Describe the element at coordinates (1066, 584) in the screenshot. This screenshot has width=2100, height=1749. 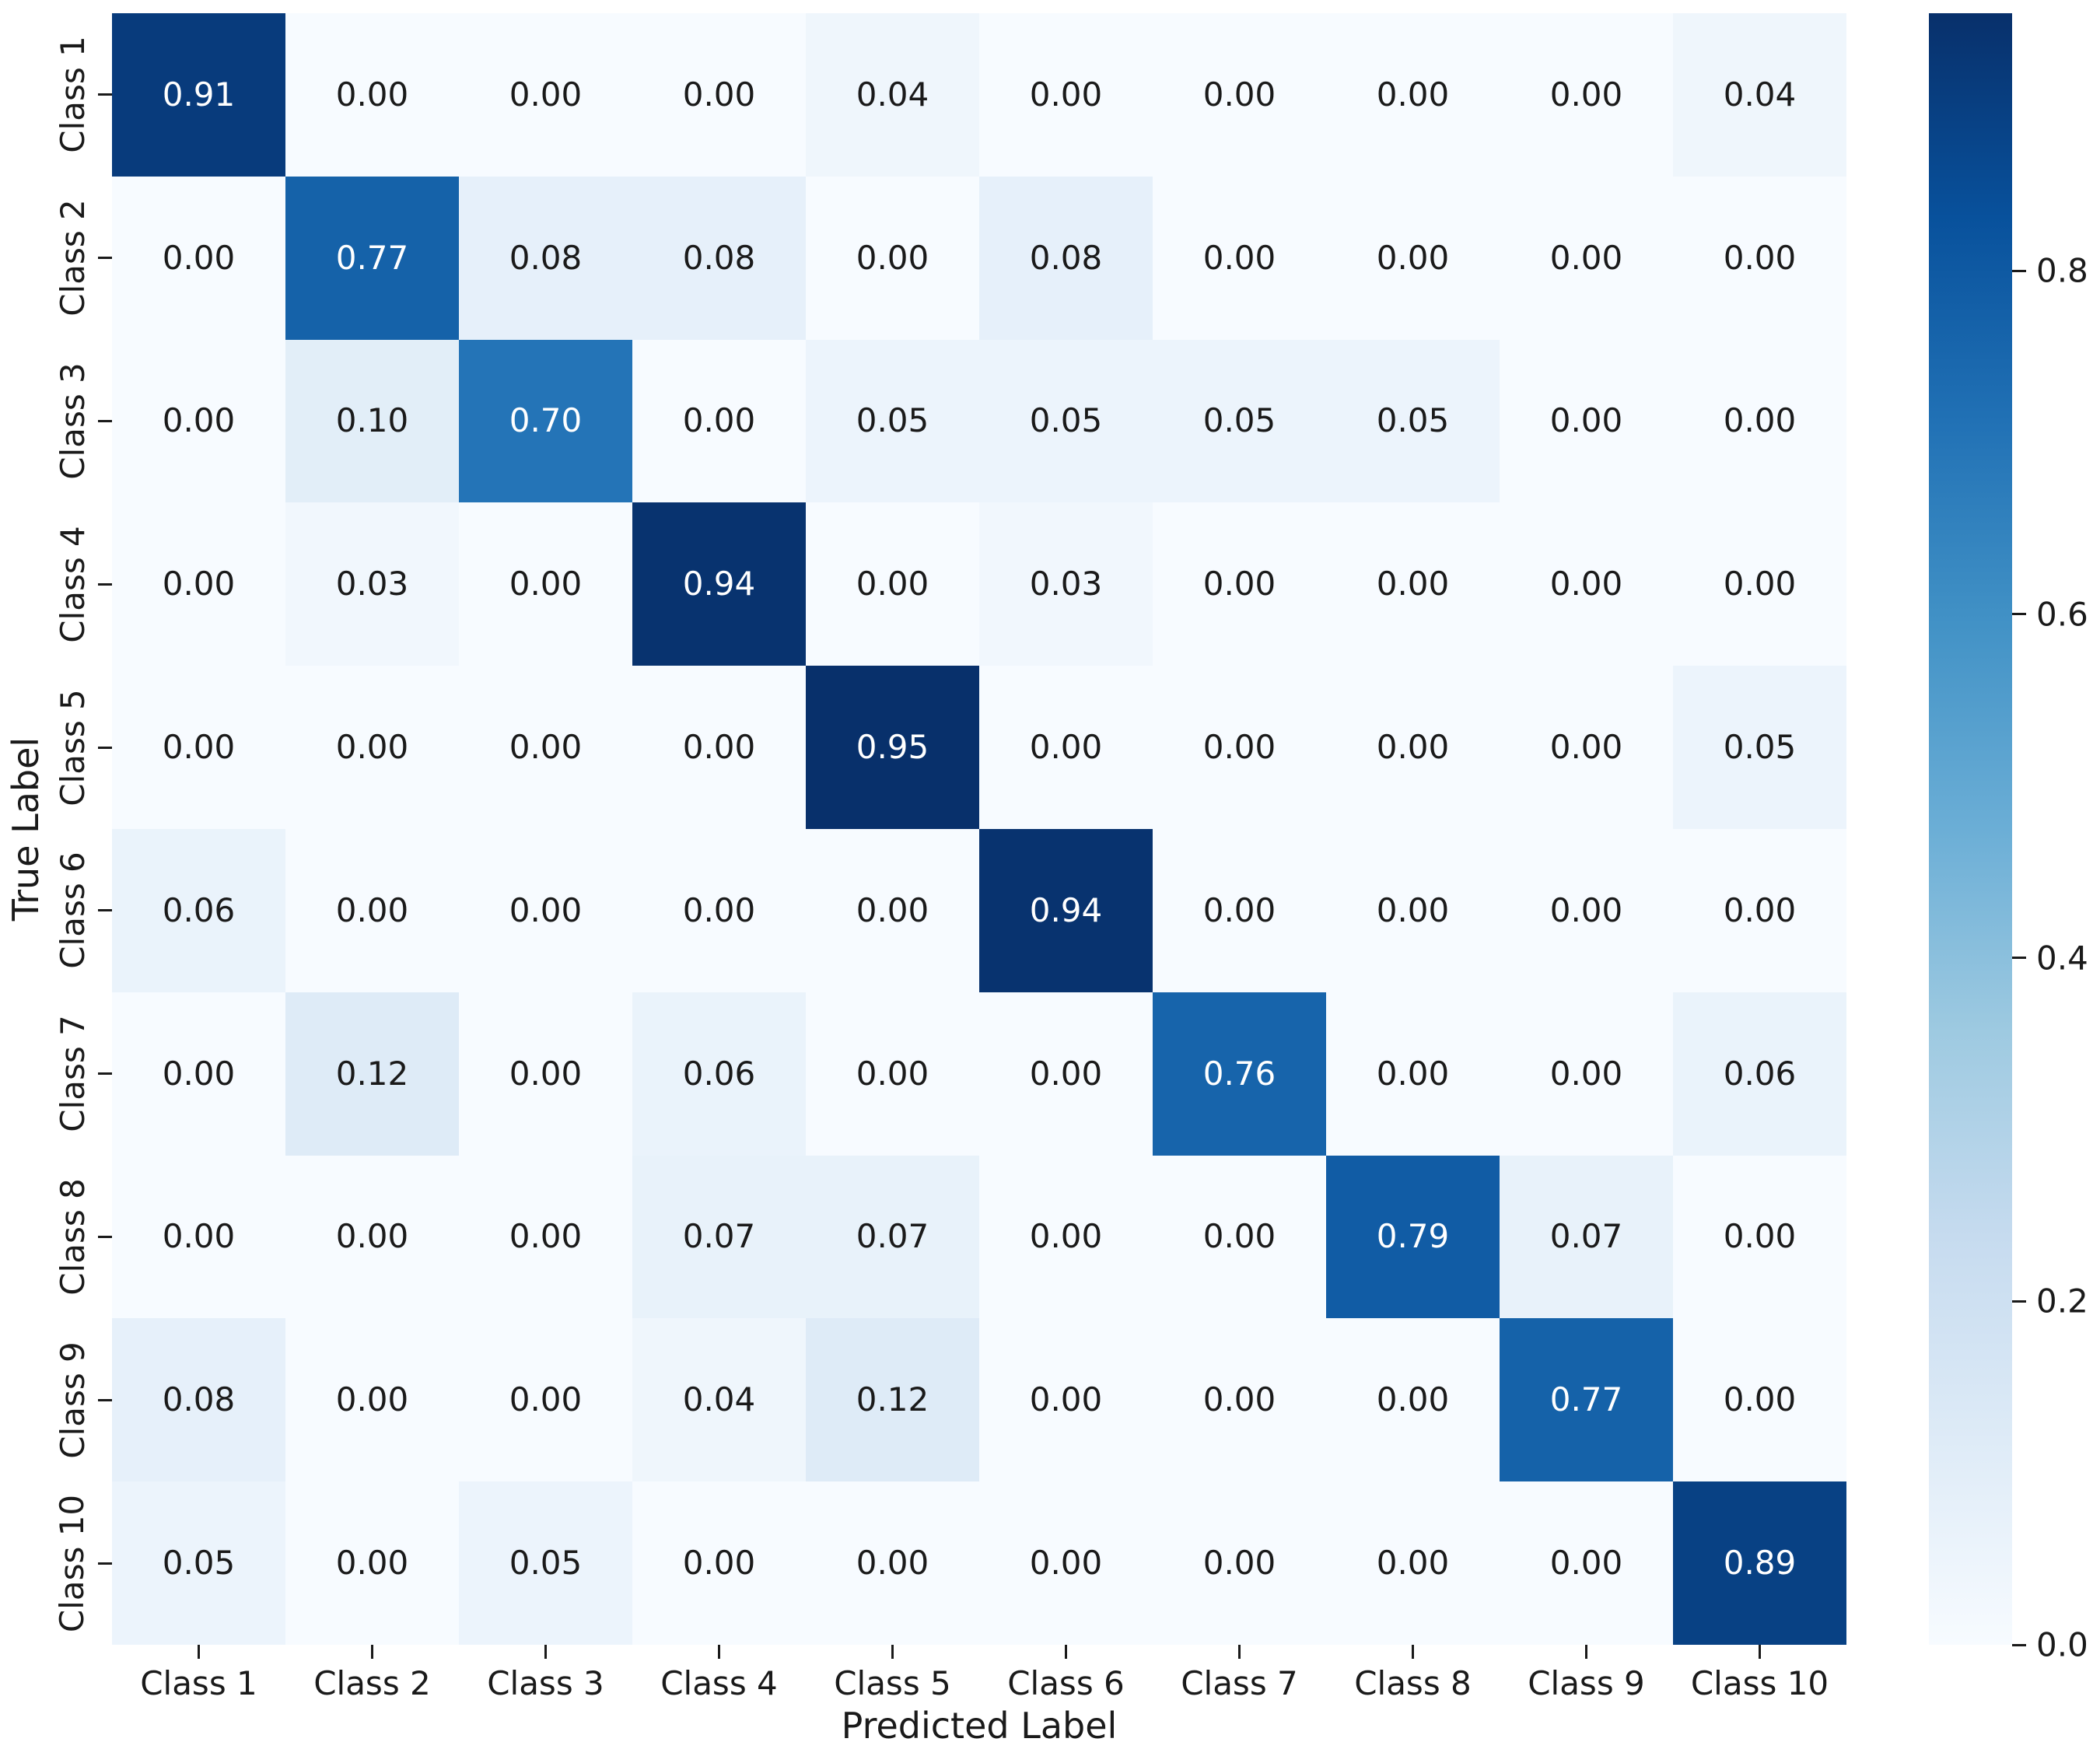
I see `cell-value: 0.03` at that location.